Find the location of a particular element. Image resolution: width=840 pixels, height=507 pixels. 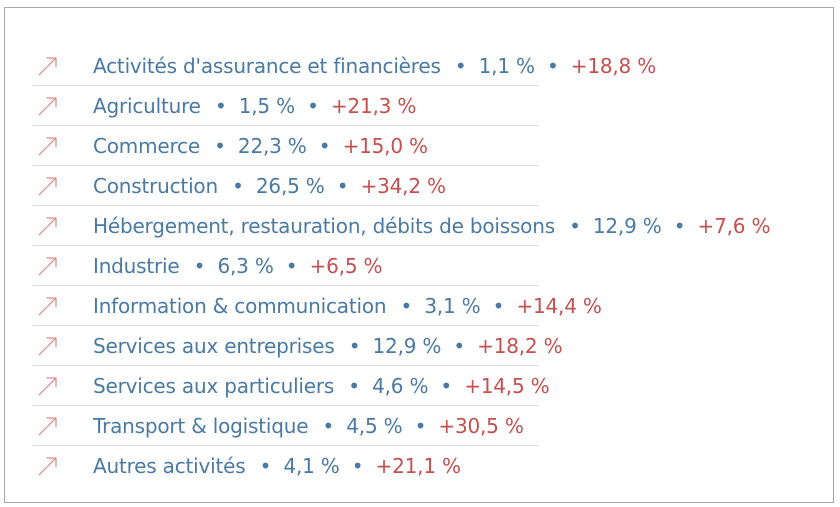

list-item-text: Industrie • 6,3 % • +6,5 % is located at coordinates (238, 266).